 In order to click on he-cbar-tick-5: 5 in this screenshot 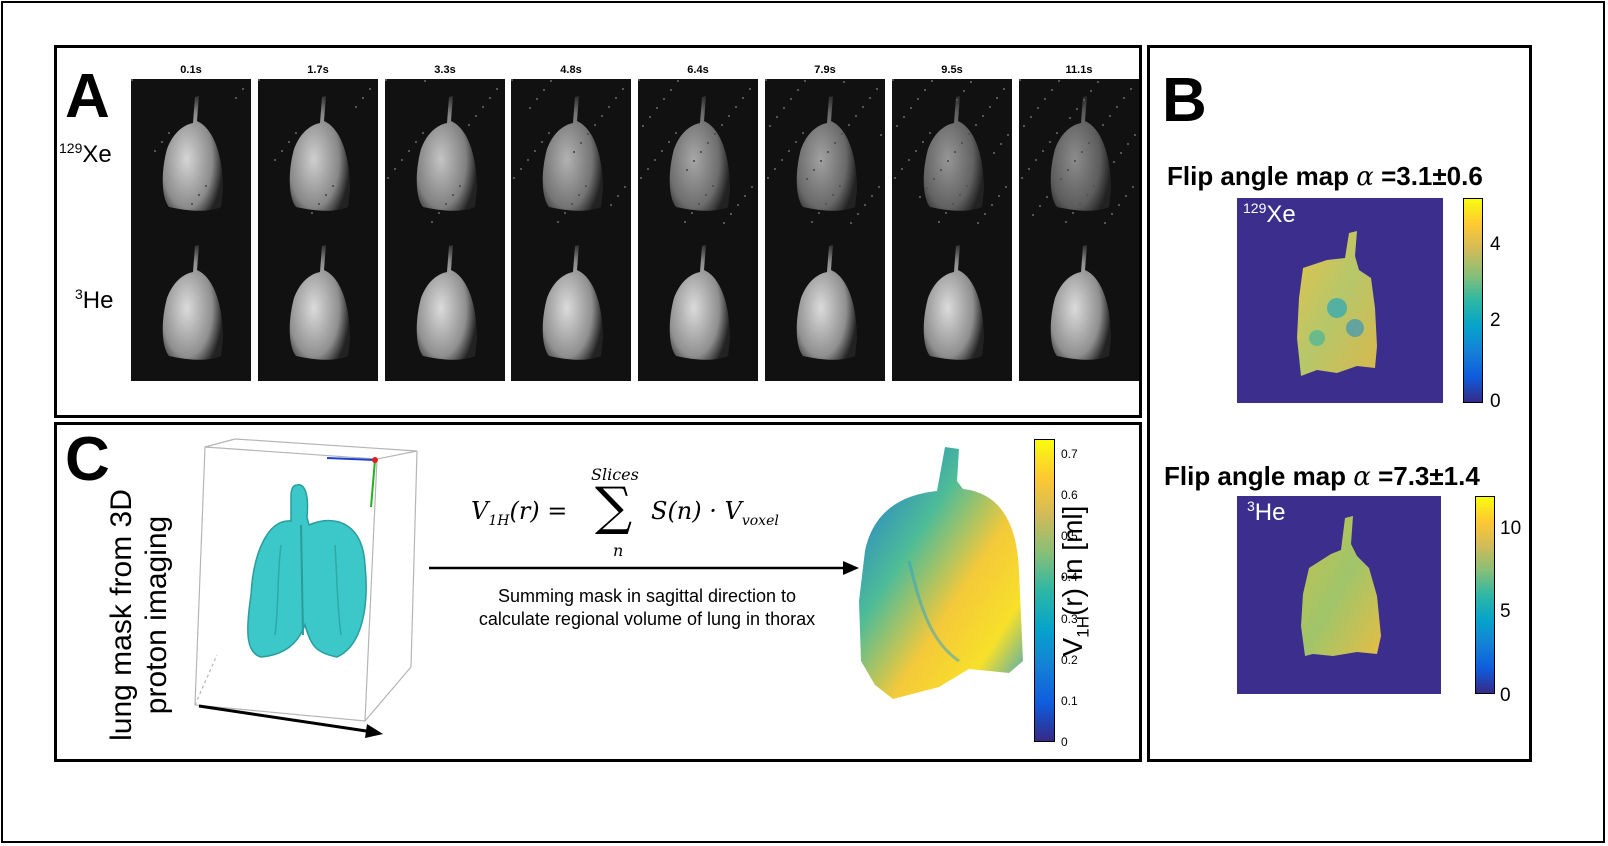, I will do `click(1505, 611)`.